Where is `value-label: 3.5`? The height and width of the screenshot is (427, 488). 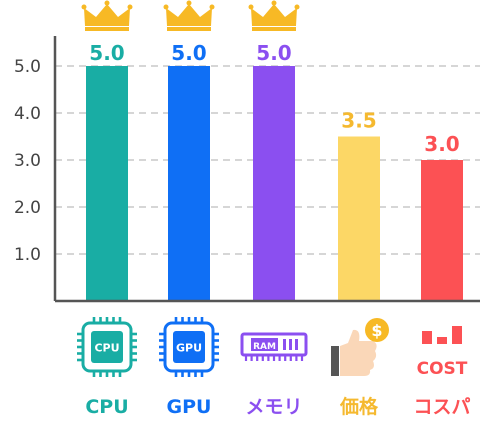
value-label: 3.5 is located at coordinates (358, 121).